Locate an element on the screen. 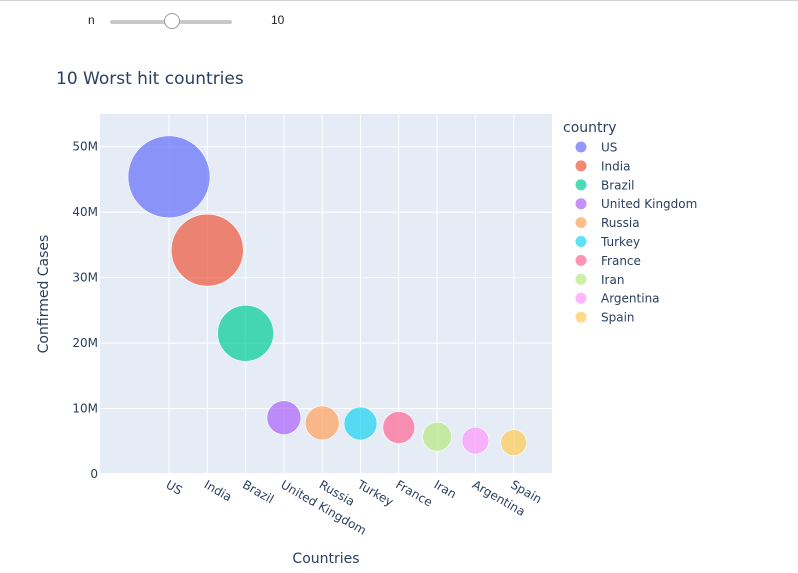 This screenshot has height=573, width=798. bubble-france is located at coordinates (399, 427).